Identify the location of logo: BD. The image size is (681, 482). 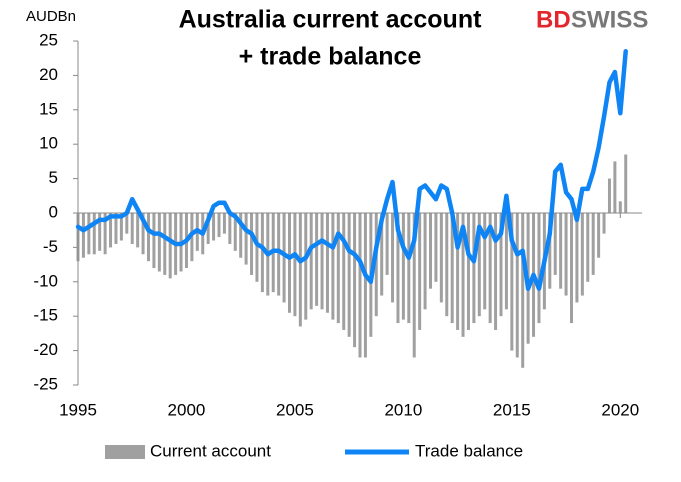
(553, 19).